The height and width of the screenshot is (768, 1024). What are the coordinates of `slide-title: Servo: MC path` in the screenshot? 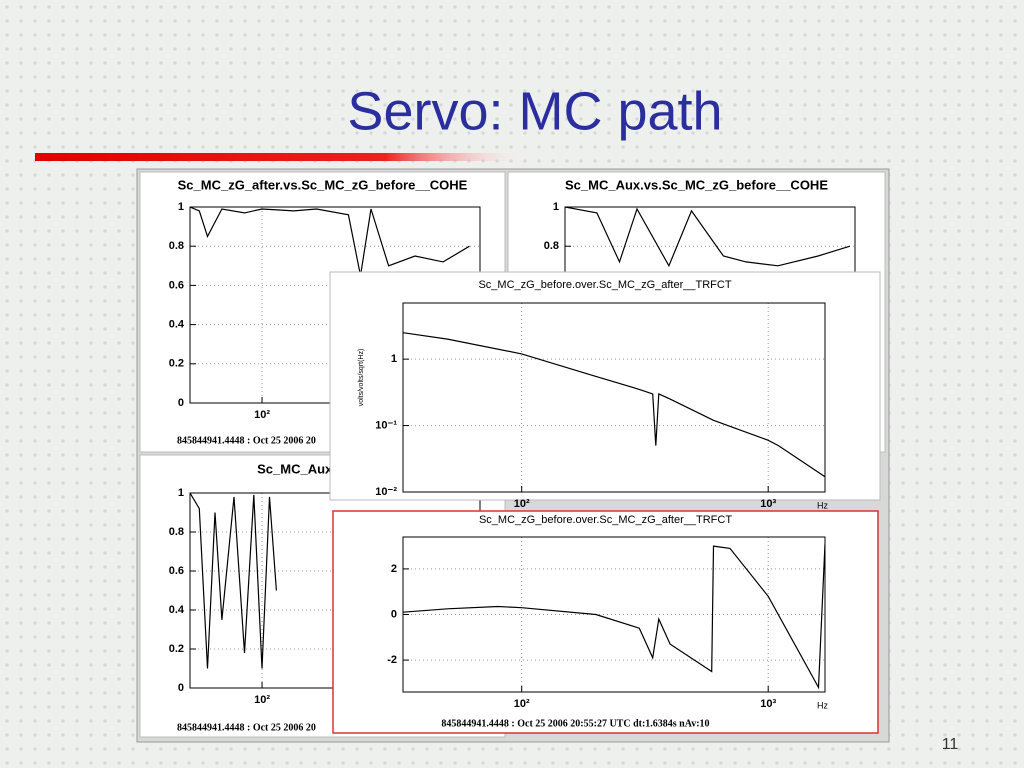 It's located at (534, 111).